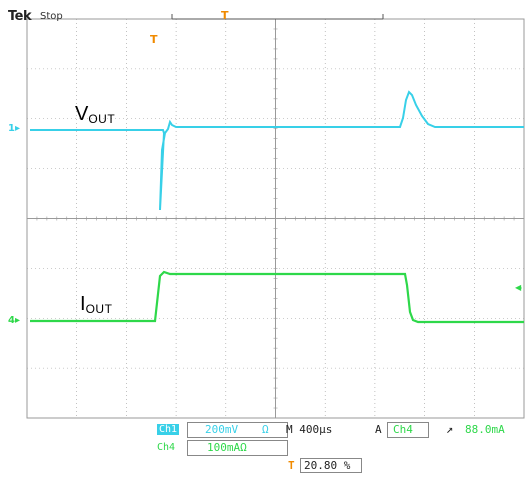 Image resolution: width=531 pixels, height=477 pixels. I want to click on trigger-level-marker: ◀, so click(518, 287).